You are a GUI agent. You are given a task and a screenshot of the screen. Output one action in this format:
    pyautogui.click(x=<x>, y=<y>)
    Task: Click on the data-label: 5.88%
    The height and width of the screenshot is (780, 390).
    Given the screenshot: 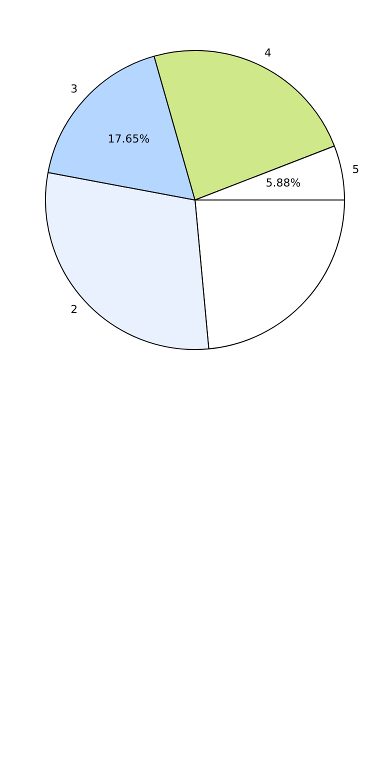 What is the action you would take?
    pyautogui.click(x=283, y=183)
    